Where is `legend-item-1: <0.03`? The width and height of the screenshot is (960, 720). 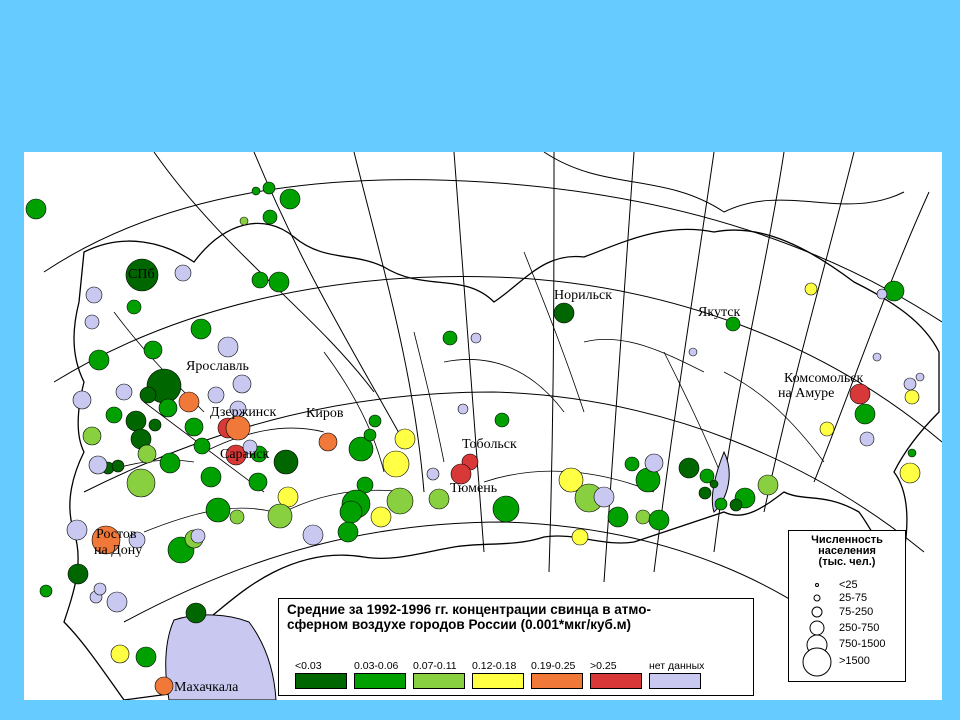
legend-item-1: <0.03 is located at coordinates (323, 674).